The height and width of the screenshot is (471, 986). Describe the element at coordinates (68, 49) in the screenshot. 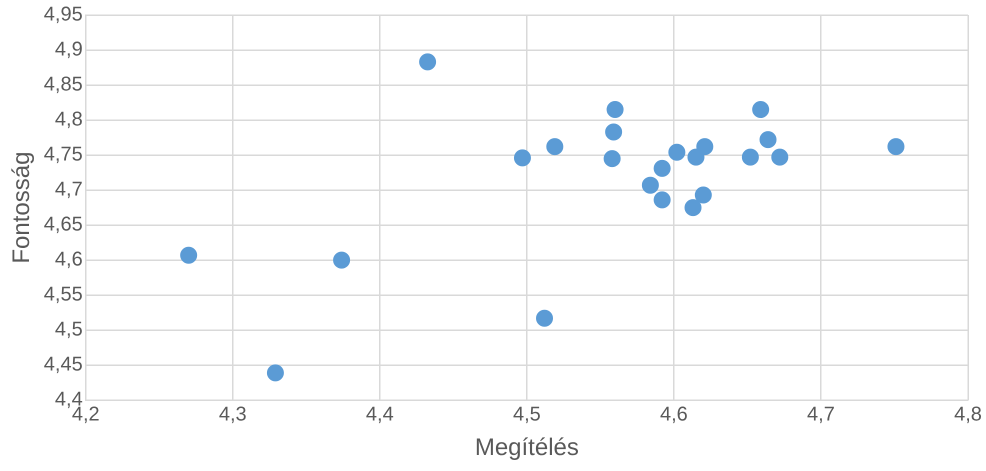

I see `y-tick-label: 4,9` at that location.